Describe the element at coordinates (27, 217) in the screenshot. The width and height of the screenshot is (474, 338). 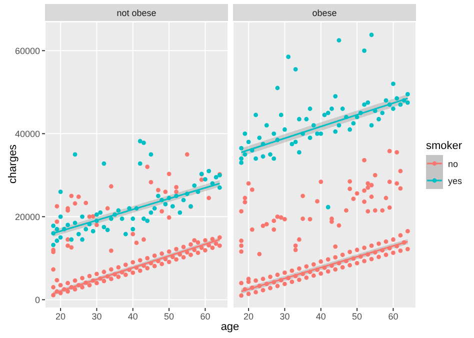
I see `y-tick-label: 20000` at that location.